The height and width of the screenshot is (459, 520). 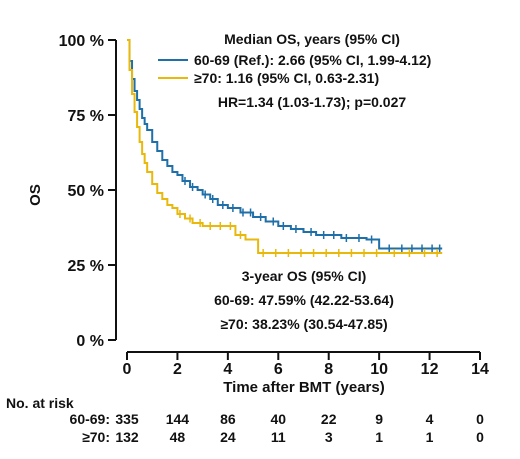 I want to click on x-tick-label: 14, so click(x=480, y=369).